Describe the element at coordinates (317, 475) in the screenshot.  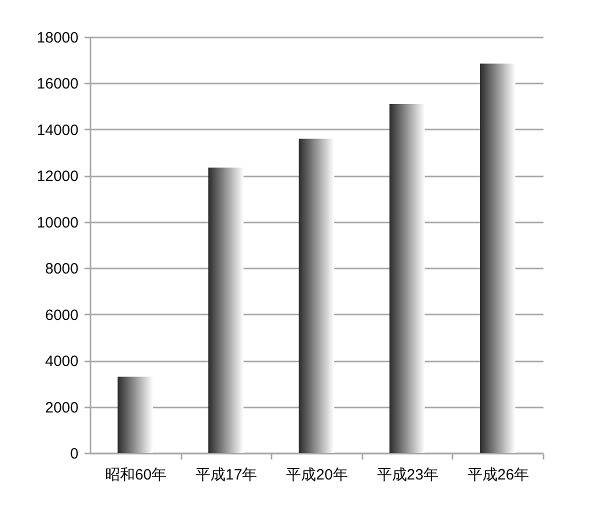
I see `x-tick-label: 平成20年` at that location.